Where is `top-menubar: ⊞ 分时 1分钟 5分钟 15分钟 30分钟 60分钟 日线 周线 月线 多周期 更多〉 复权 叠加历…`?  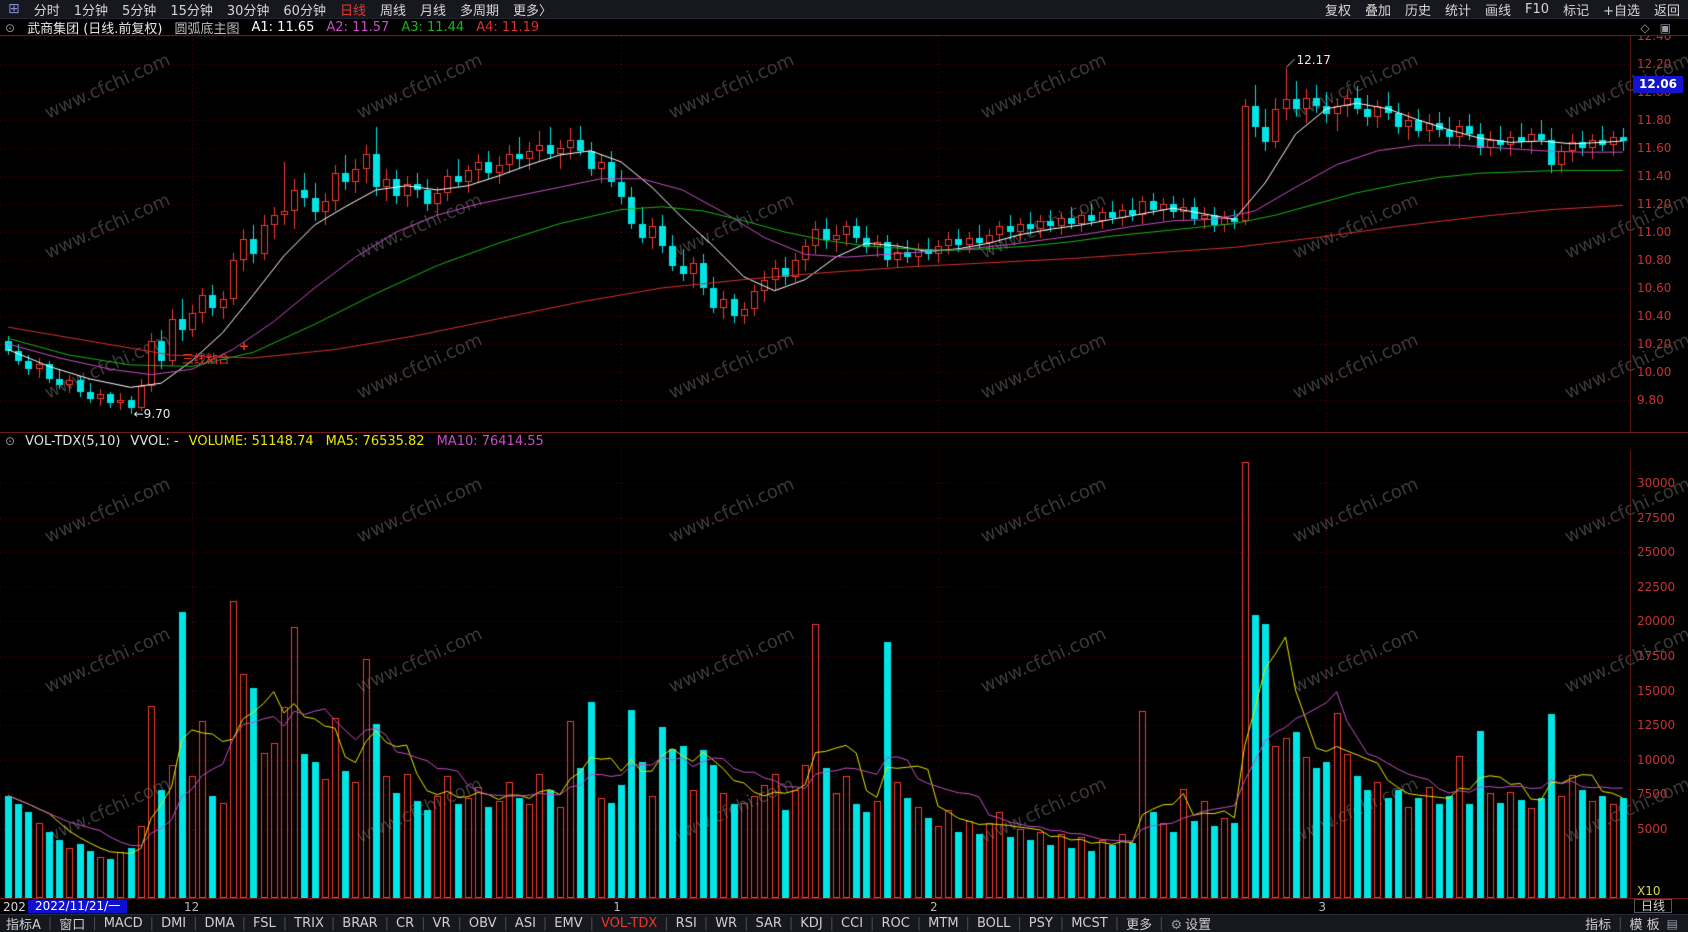
top-menubar: ⊞ 分时 1分钟 5分钟 15分钟 30分钟 60分钟 日线 周线 月线 多周期 更多〉 复权 叠加历… is located at coordinates (844, 9).